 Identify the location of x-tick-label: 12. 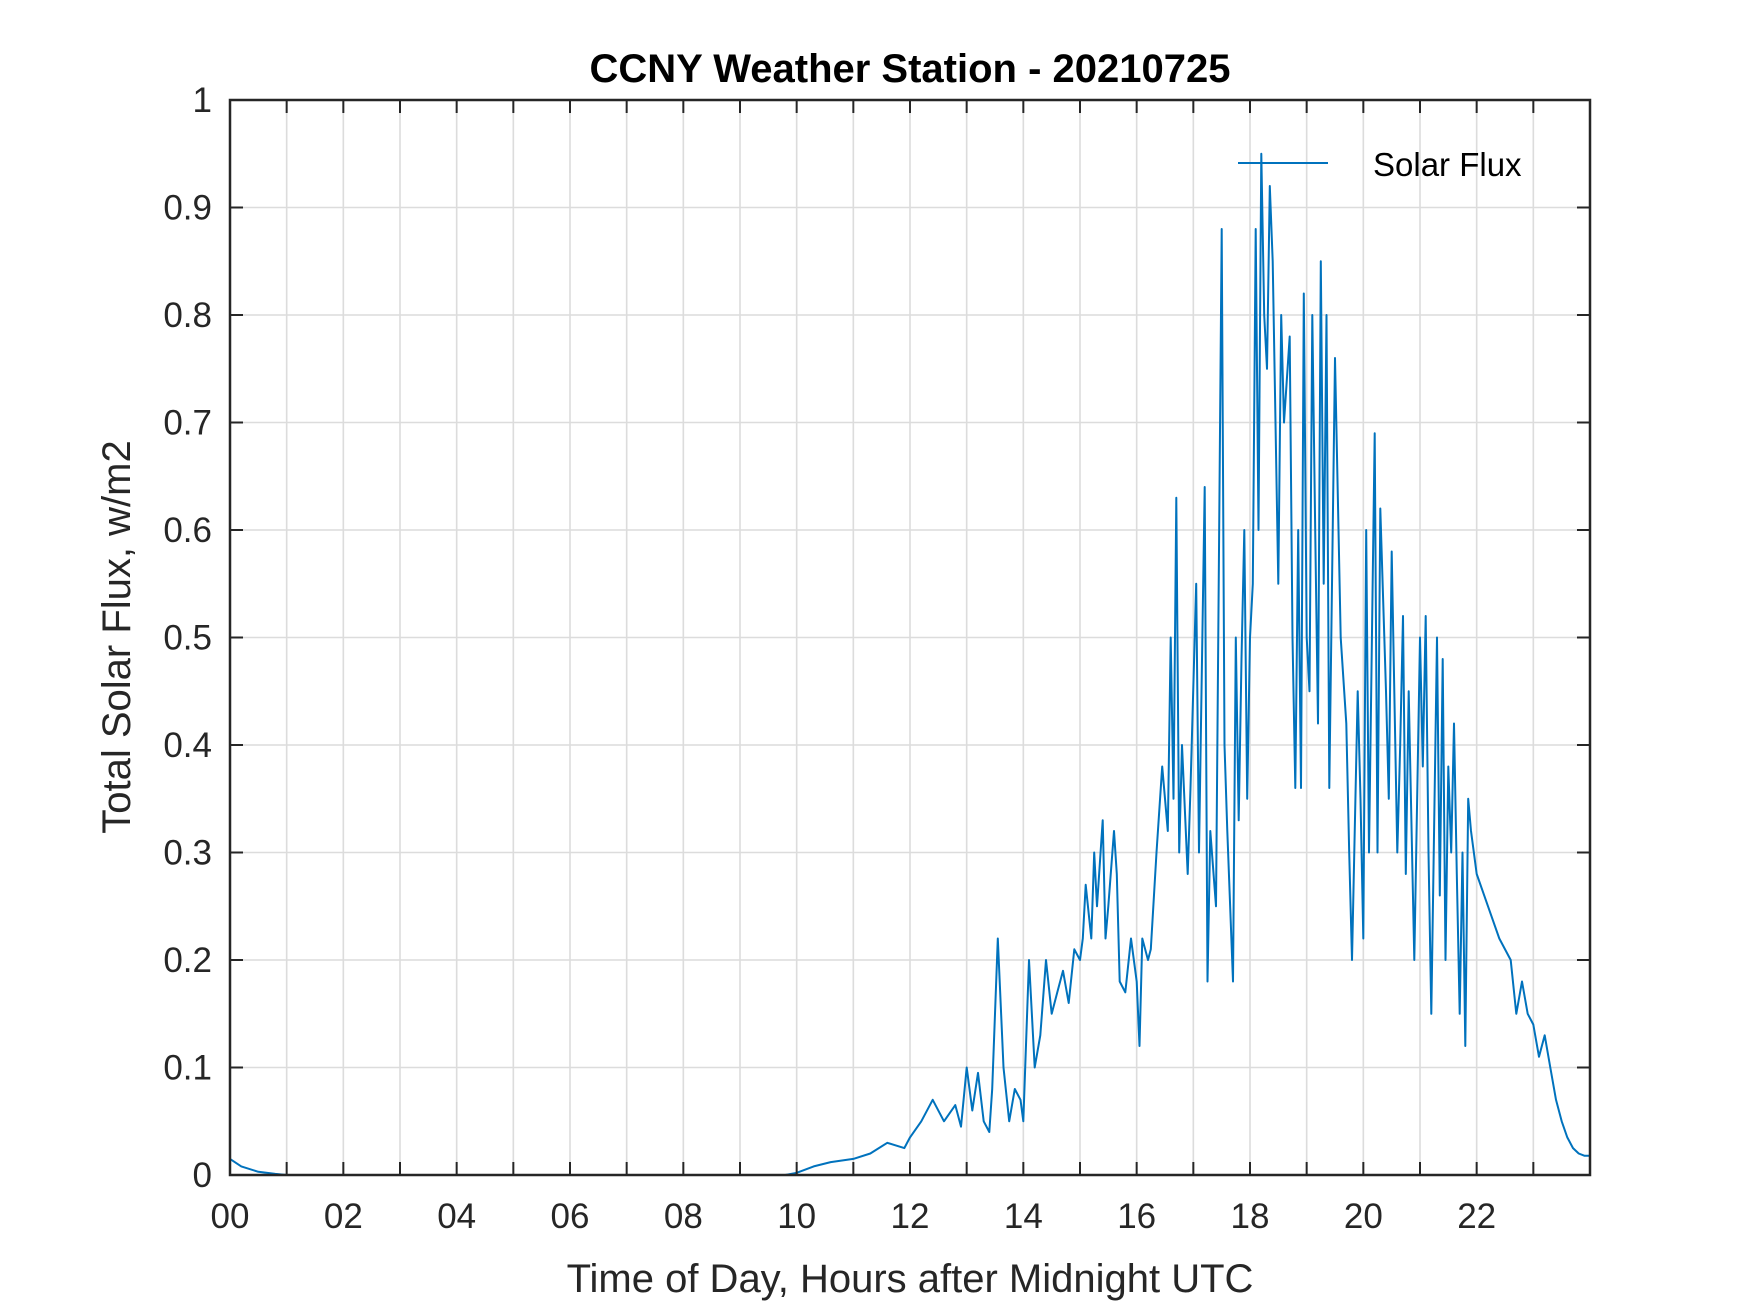
(910, 1216).